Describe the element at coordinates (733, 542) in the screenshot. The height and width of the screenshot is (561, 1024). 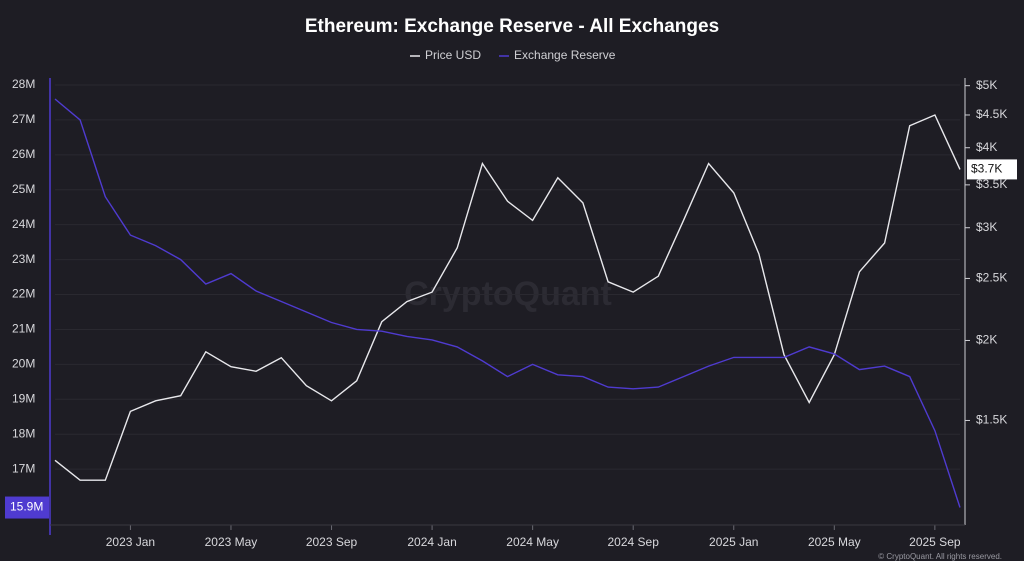
I see `x-tick-label: 2025 Jan` at that location.